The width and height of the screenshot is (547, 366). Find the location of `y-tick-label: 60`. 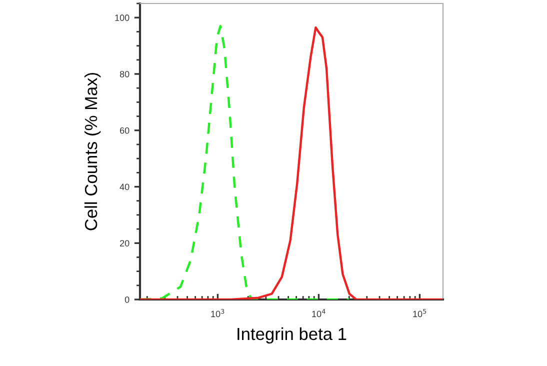

y-tick-label: 60 is located at coordinates (125, 130).